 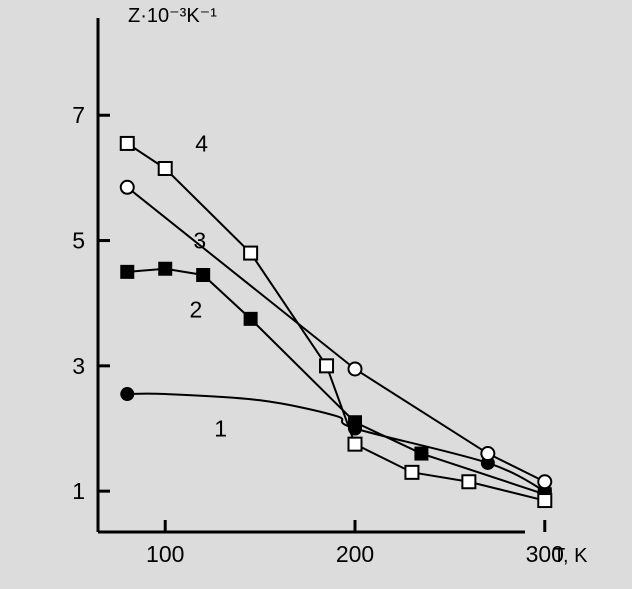 I want to click on x-tick-label: 300, so click(x=545, y=554).